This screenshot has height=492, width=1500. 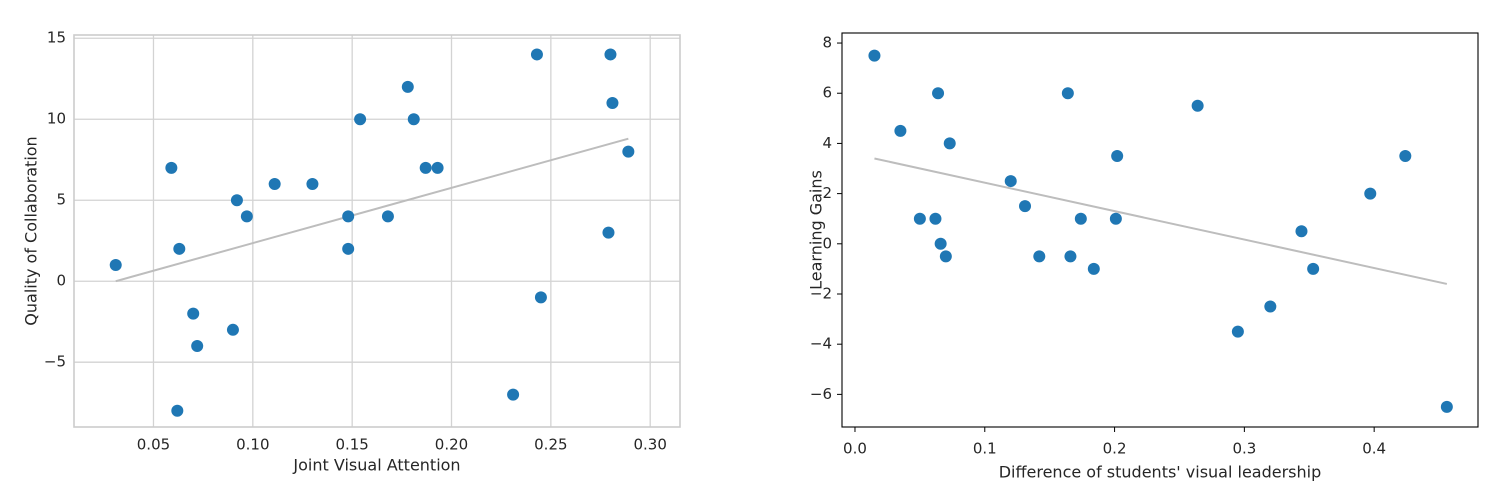 What do you see at coordinates (351, 445) in the screenshot?
I see `x-tick-label: 0.15` at bounding box center [351, 445].